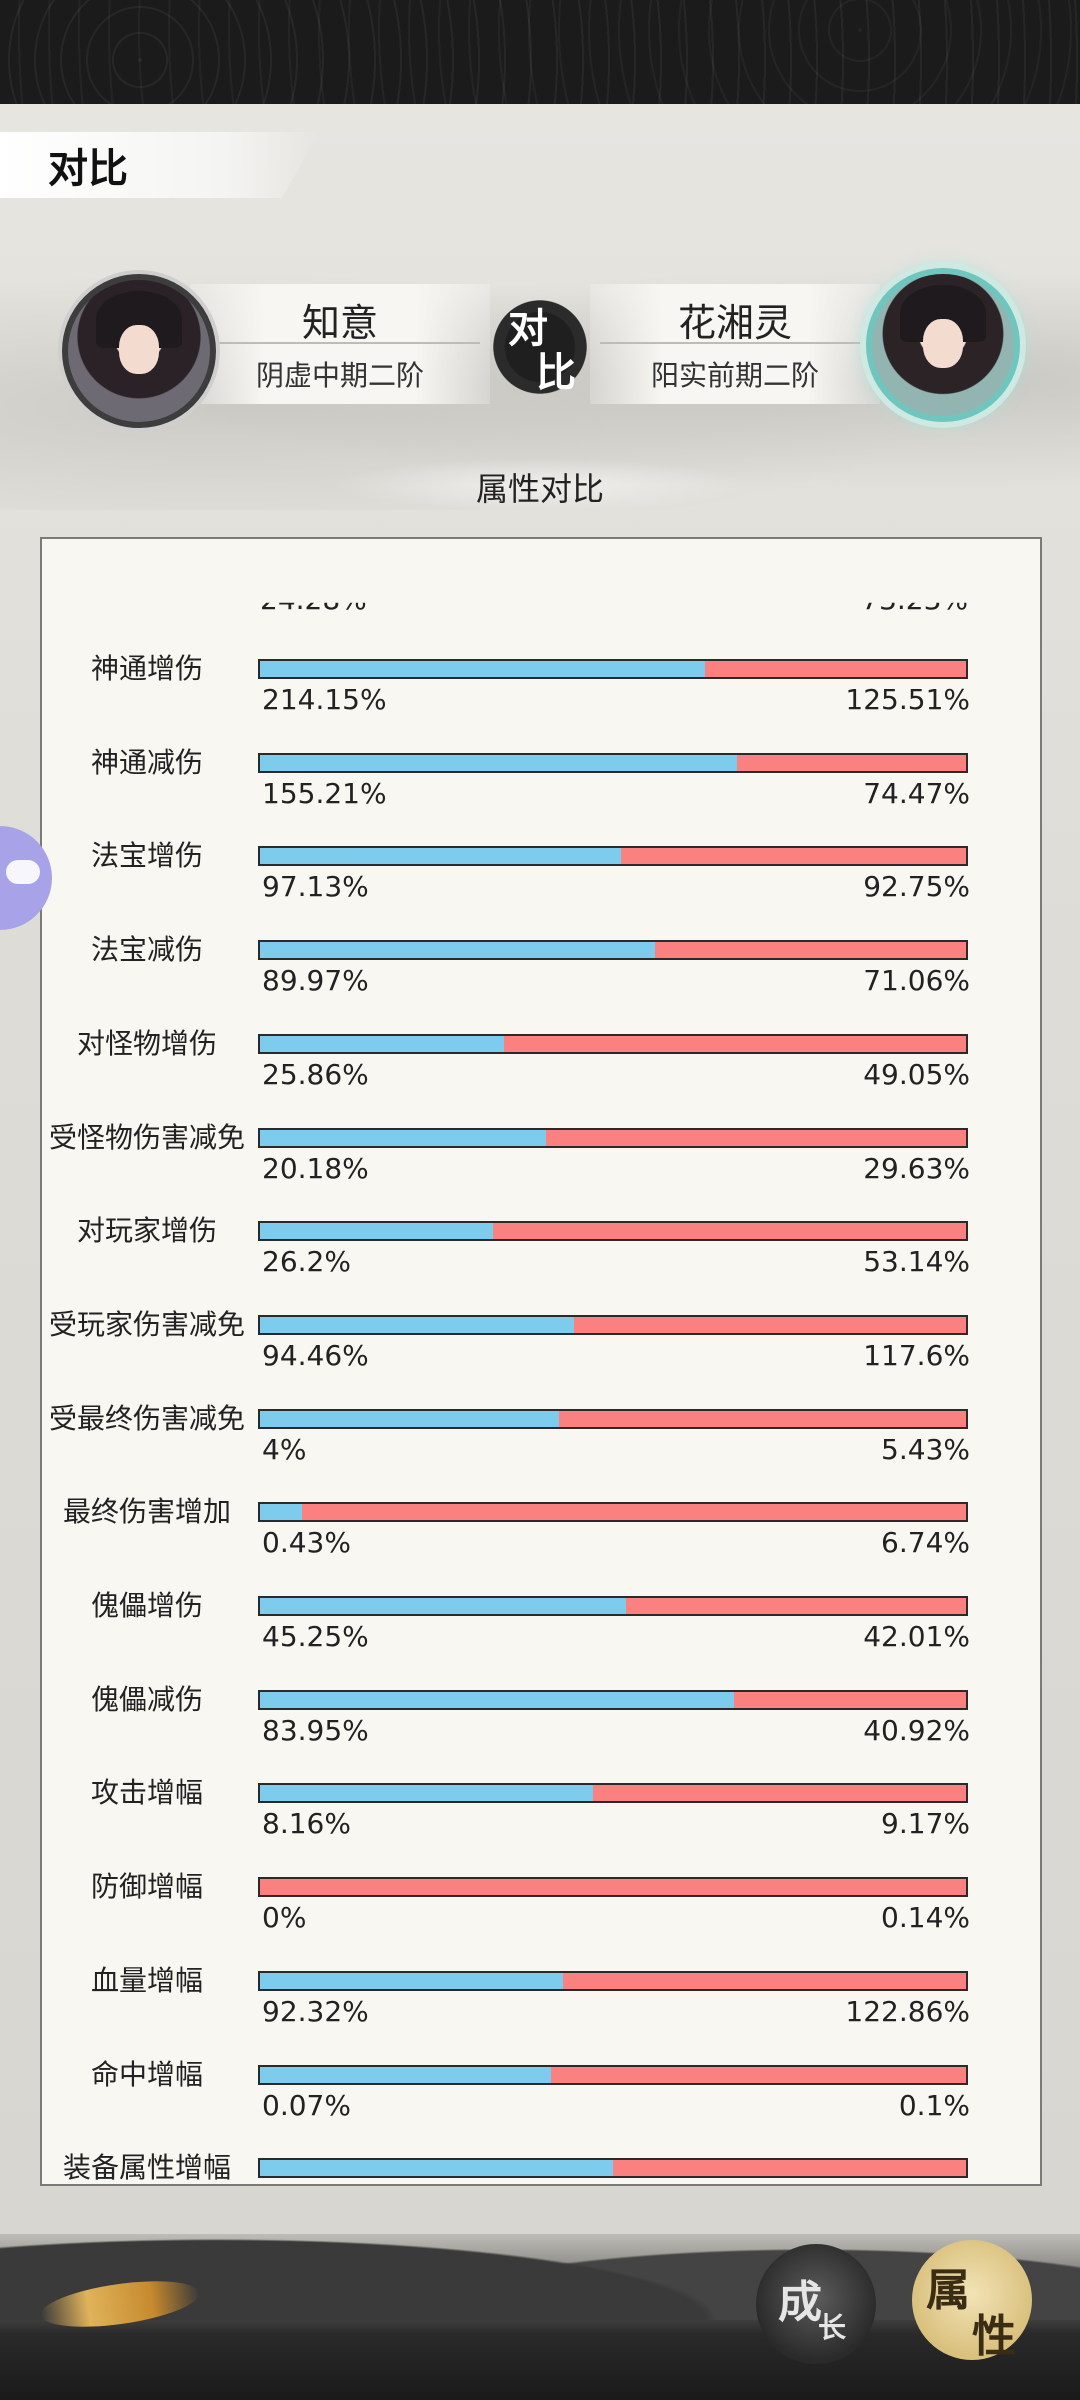  Describe the element at coordinates (23, 872) in the screenshot. I see `gamepad-icon` at that location.